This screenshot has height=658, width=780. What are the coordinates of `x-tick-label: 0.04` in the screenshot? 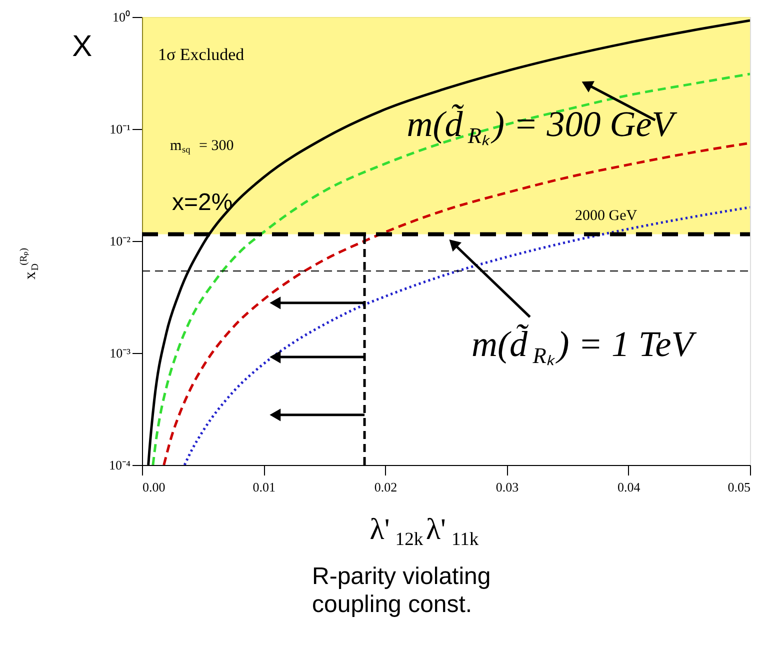 It's located at (629, 487).